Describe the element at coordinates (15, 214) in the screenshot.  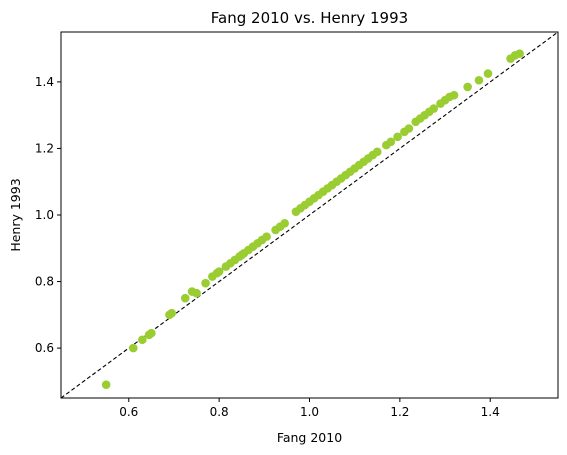
I see `y-axis-label: Henry 1993` at that location.